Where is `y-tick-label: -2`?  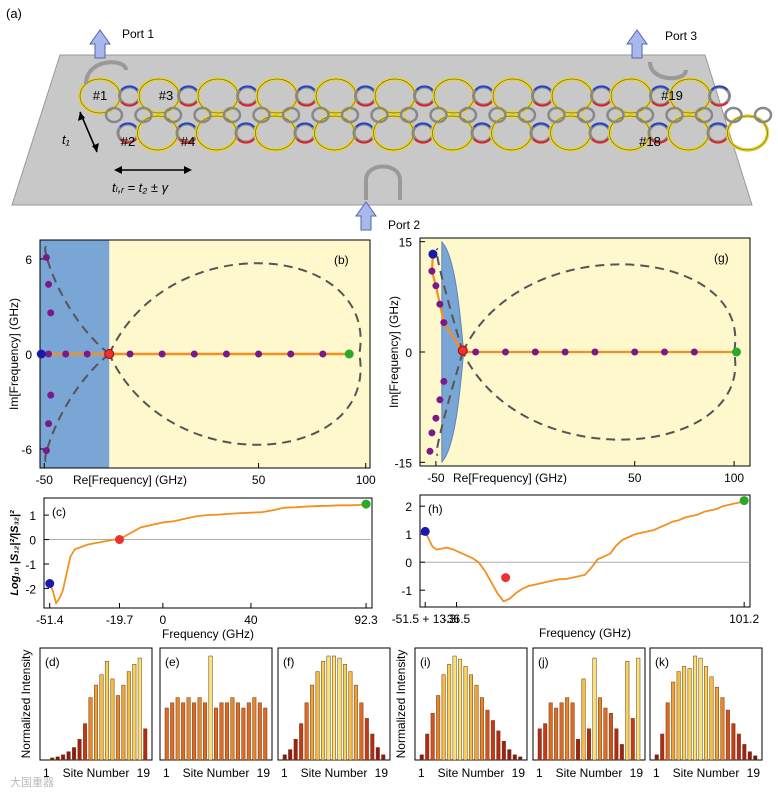 y-tick-label: -2 is located at coordinates (30, 589).